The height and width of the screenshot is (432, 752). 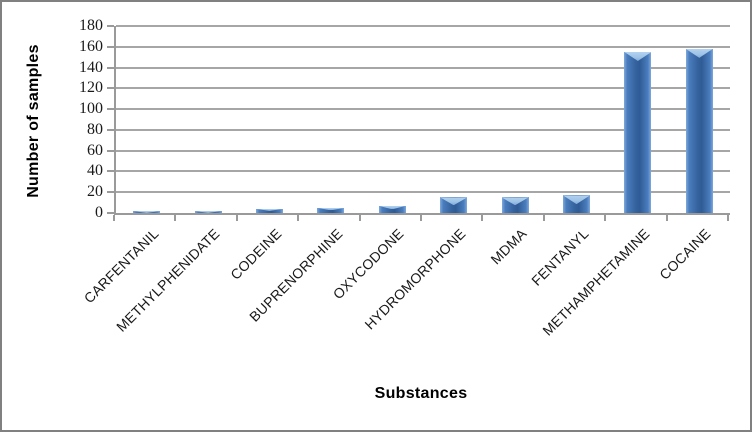 I want to click on x-category-label: FENTANYL, so click(x=559, y=257).